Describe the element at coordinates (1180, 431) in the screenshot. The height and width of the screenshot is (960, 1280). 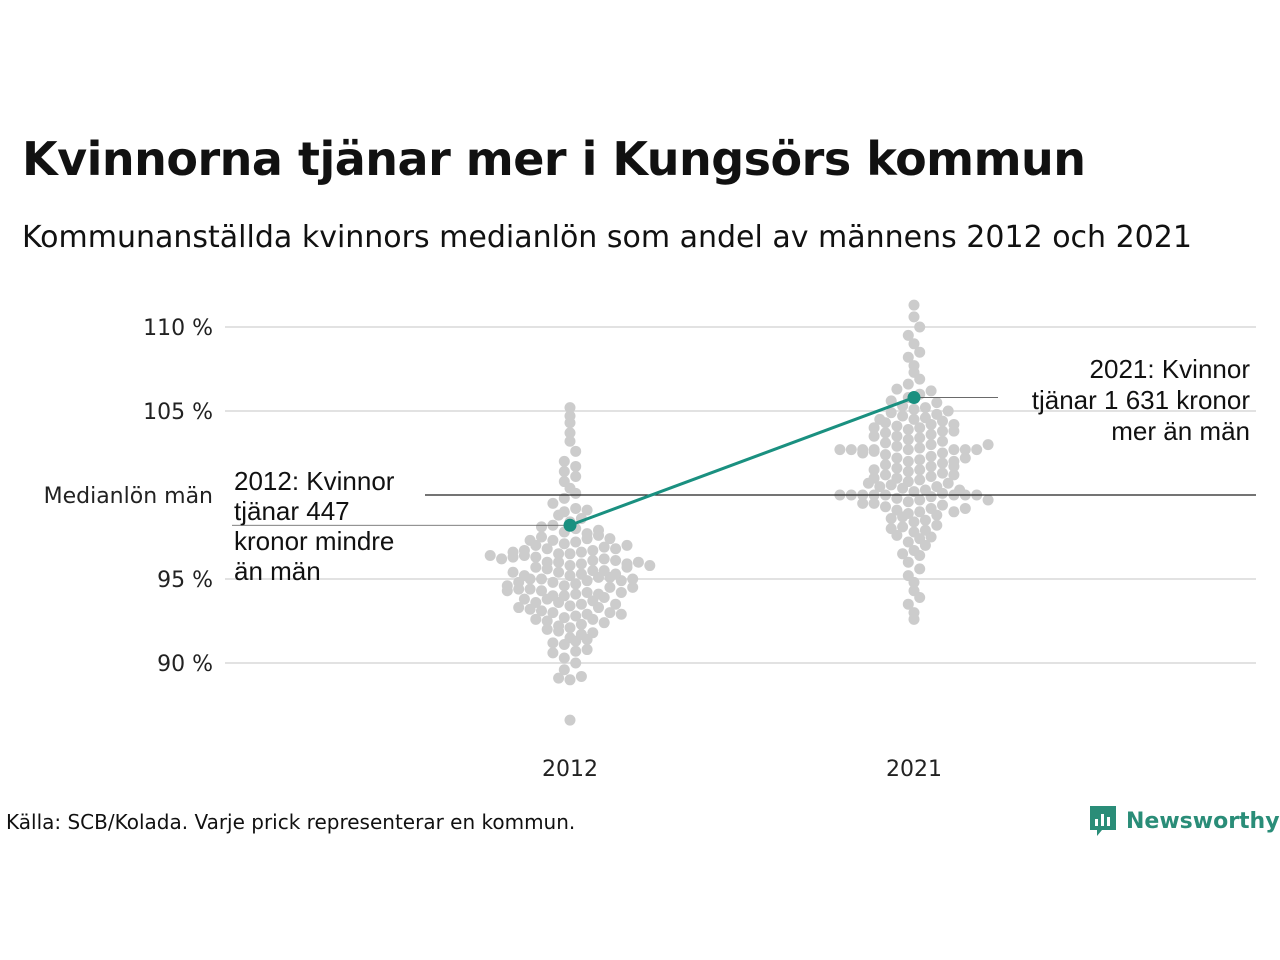
I see `annotation-2021-line: mer än män` at that location.